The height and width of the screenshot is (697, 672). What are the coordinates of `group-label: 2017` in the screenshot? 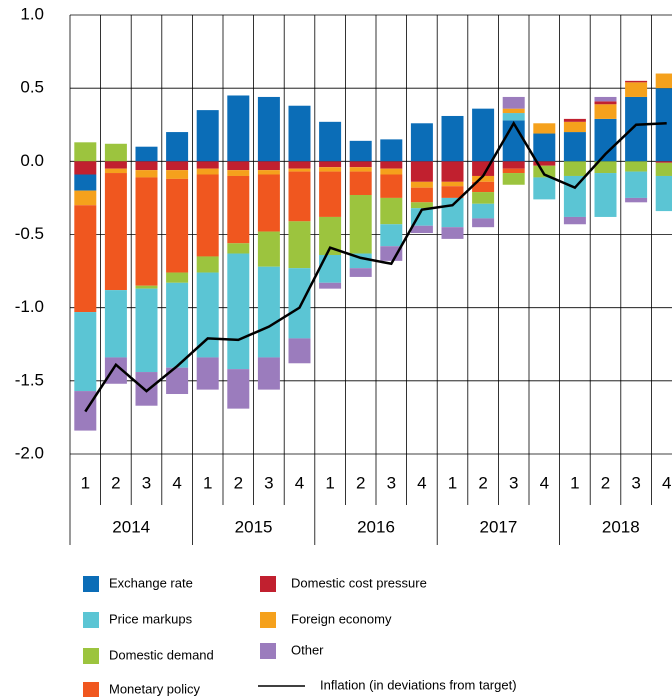 It's located at (498, 526).